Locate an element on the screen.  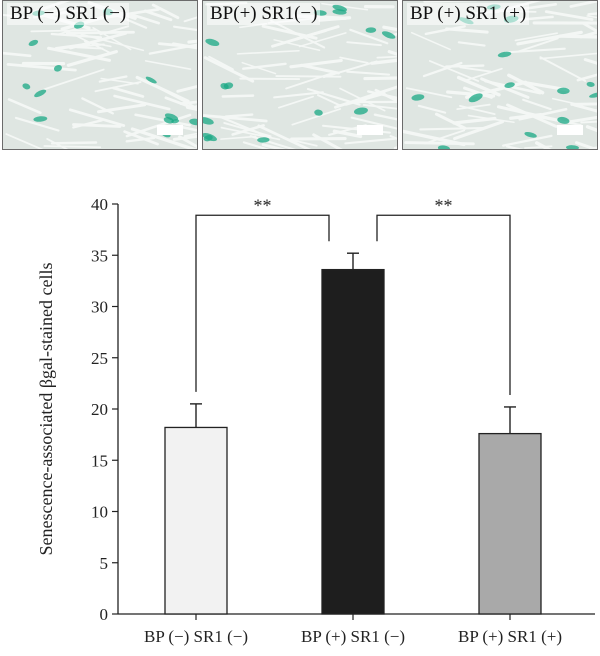
y-tick-label: 25 is located at coordinates (99, 358).